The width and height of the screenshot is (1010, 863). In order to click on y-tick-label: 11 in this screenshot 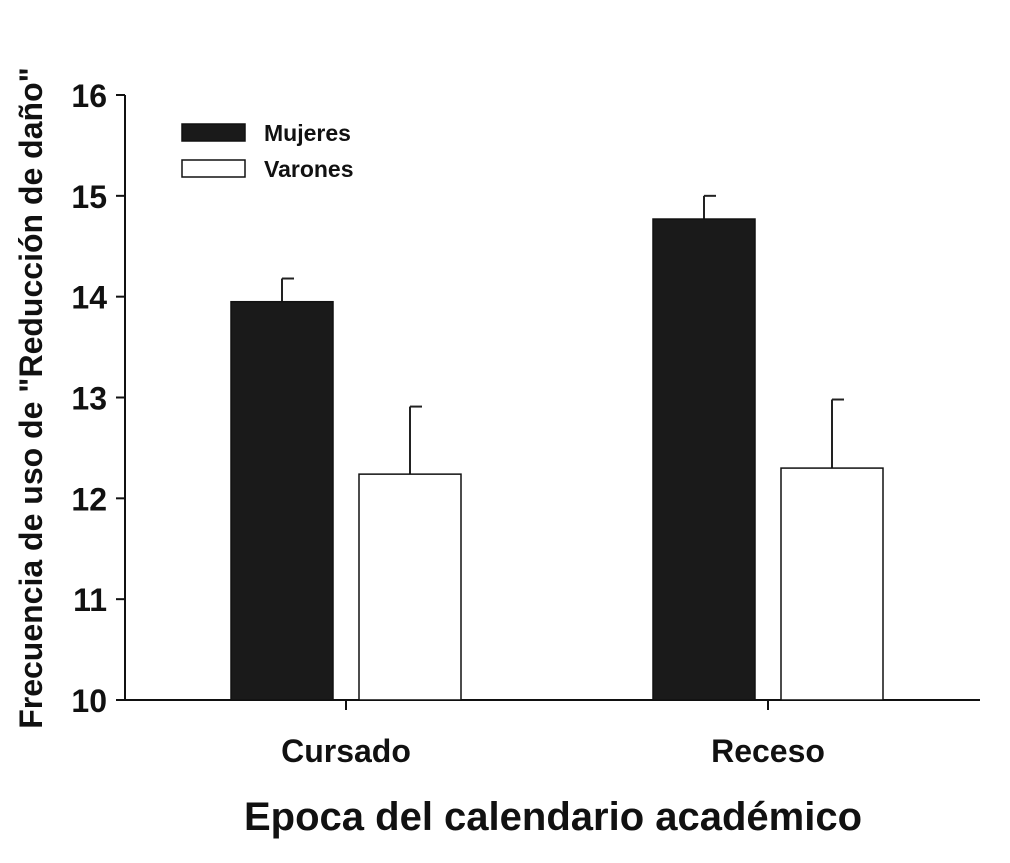, I will do `click(90, 600)`.